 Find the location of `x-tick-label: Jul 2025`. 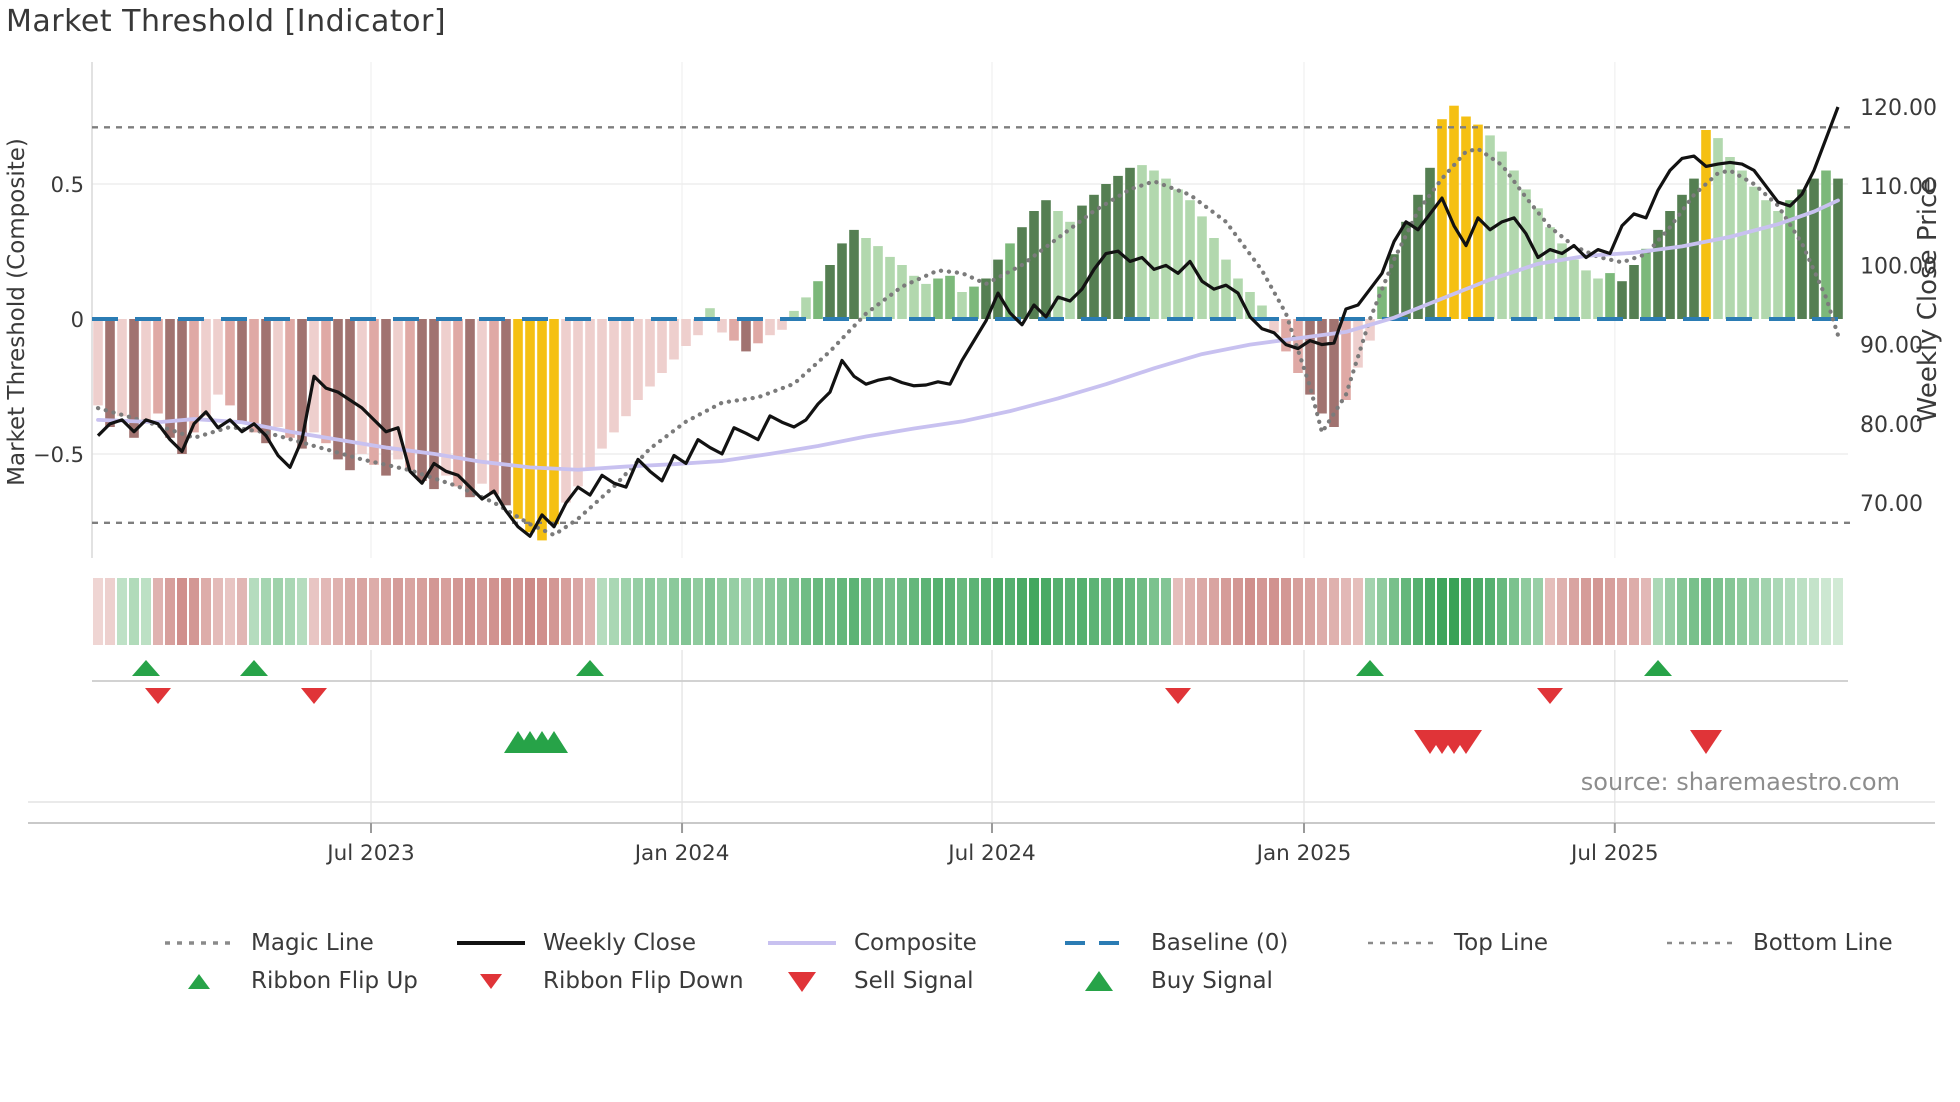

x-tick-label: Jul 2025 is located at coordinates (1614, 853).